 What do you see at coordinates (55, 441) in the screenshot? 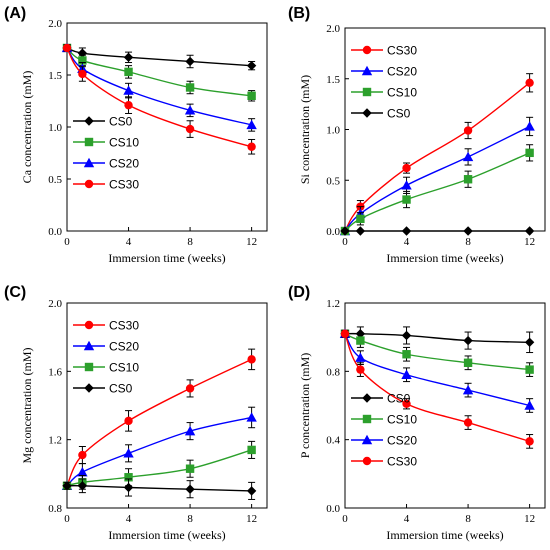
I see `y-tick-label: 1.2` at bounding box center [55, 441].